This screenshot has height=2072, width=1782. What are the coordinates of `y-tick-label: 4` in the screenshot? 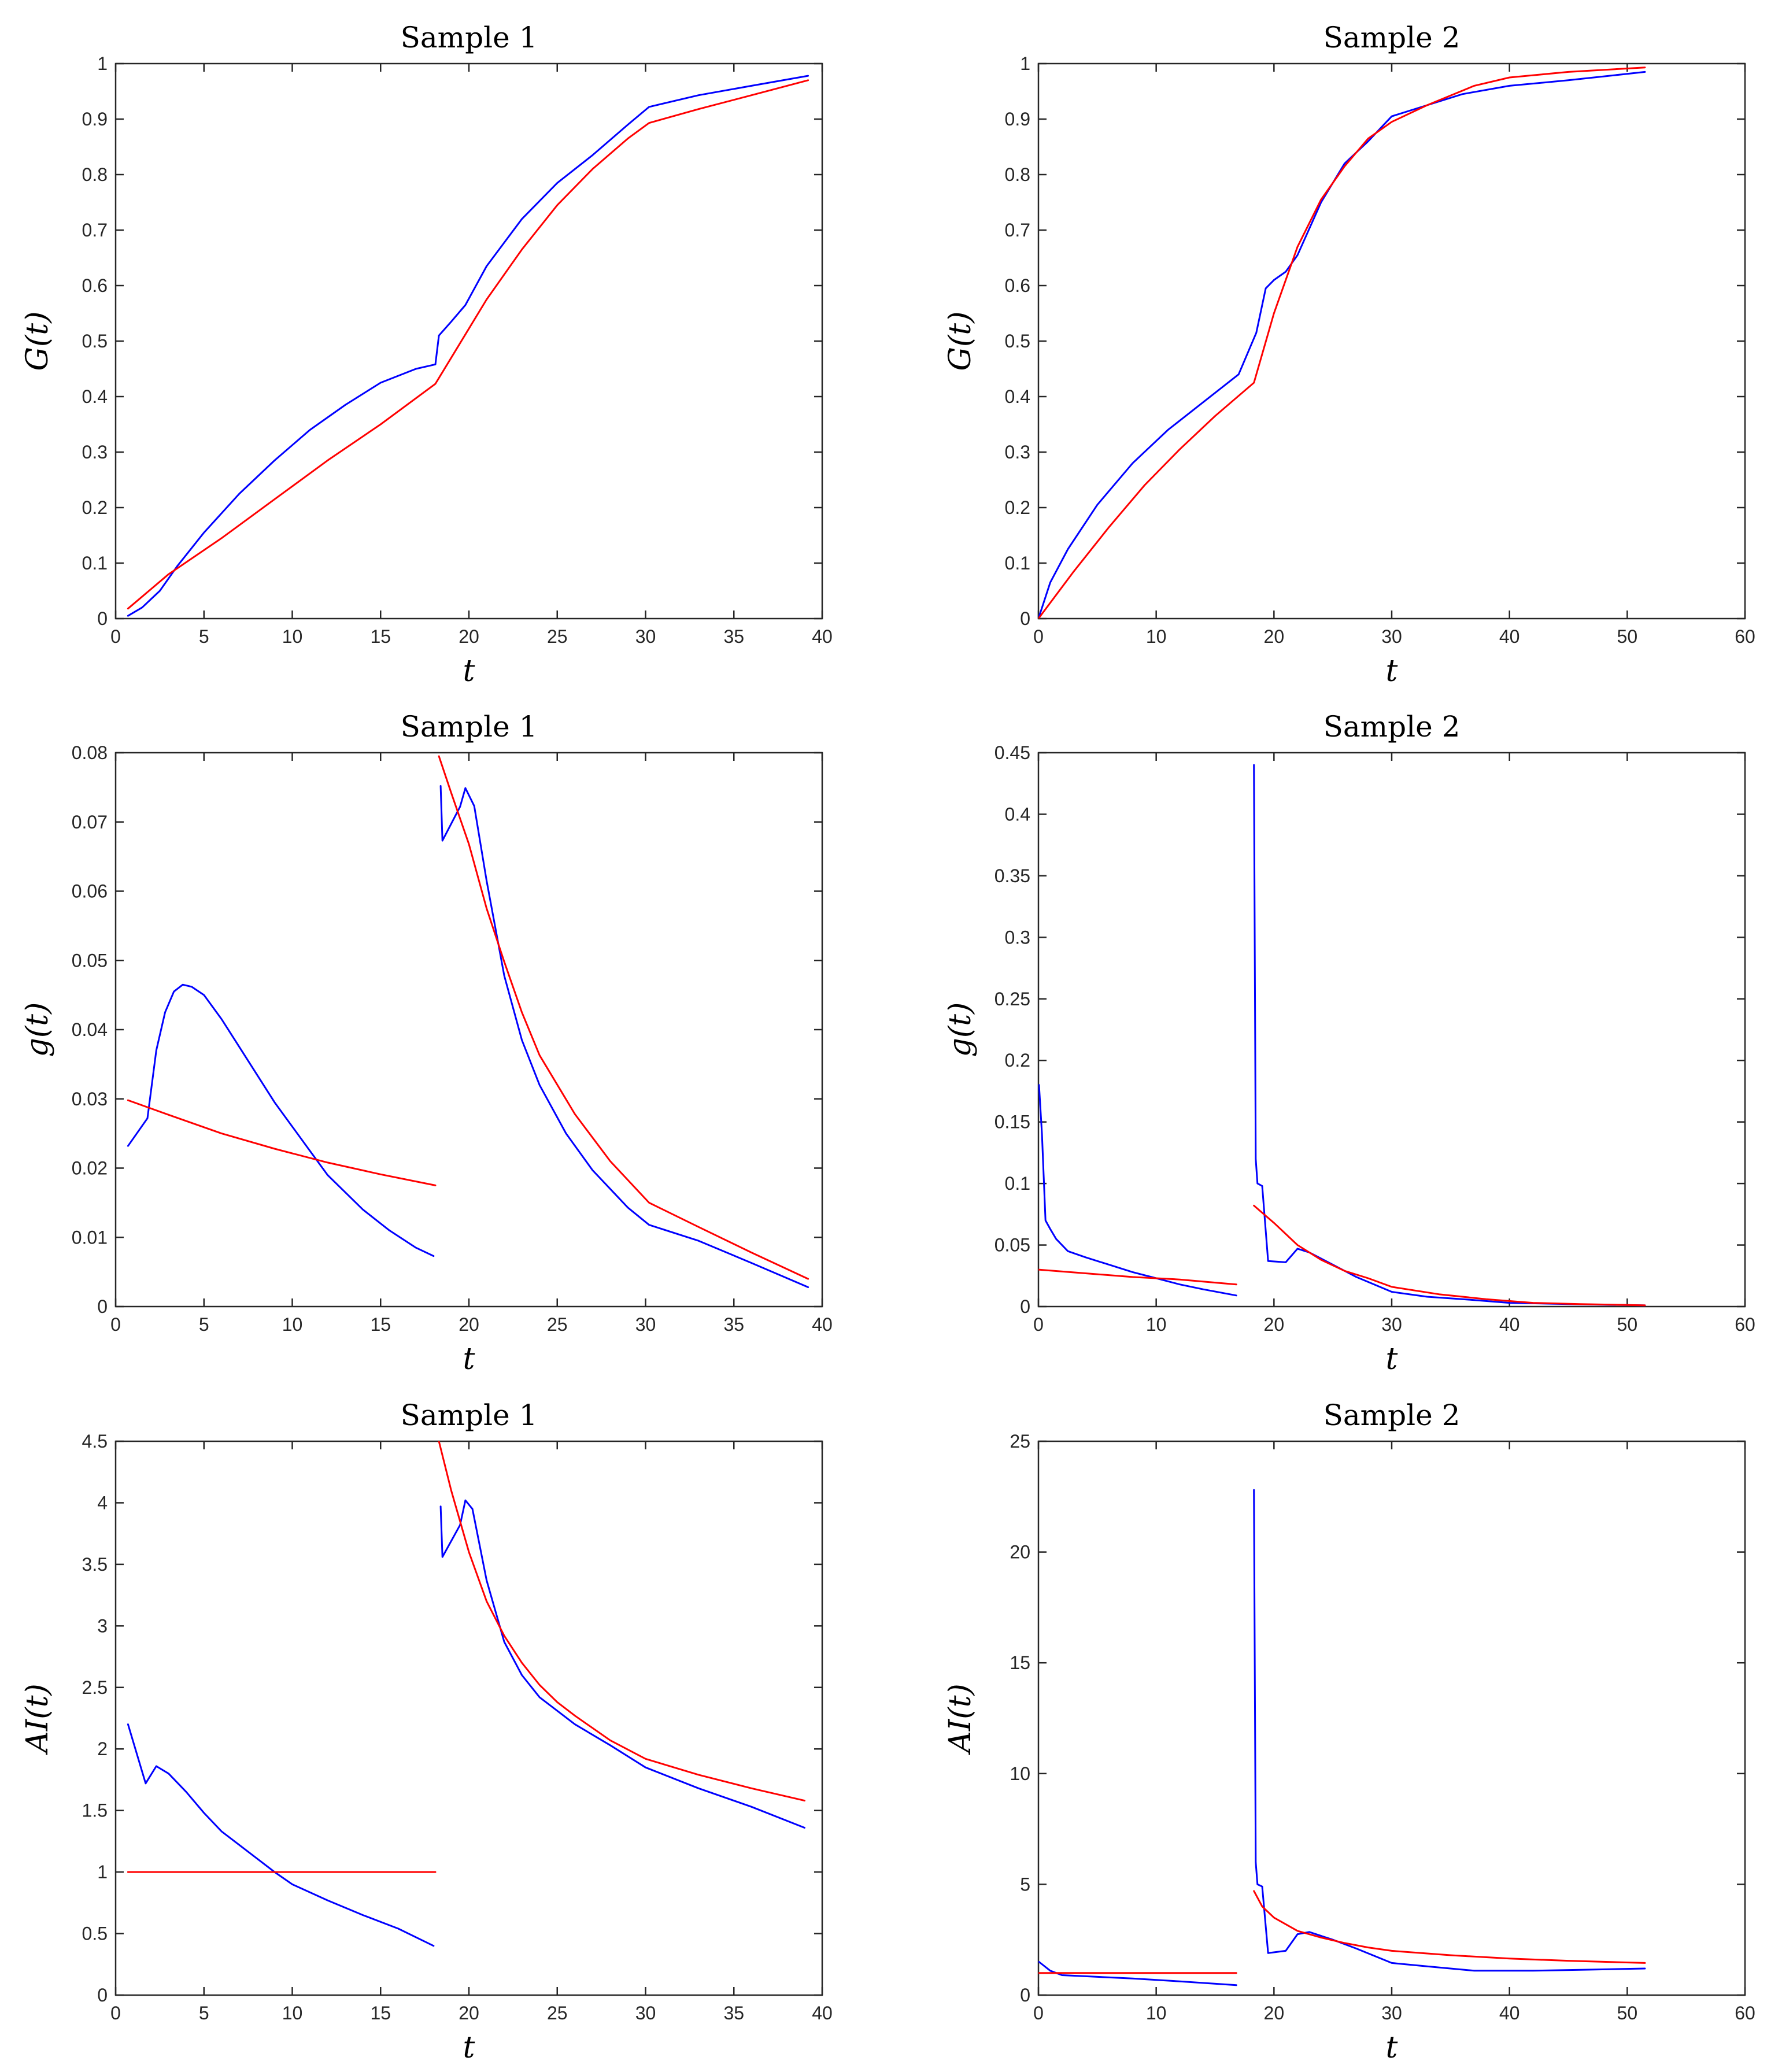 It's located at (102, 1503).